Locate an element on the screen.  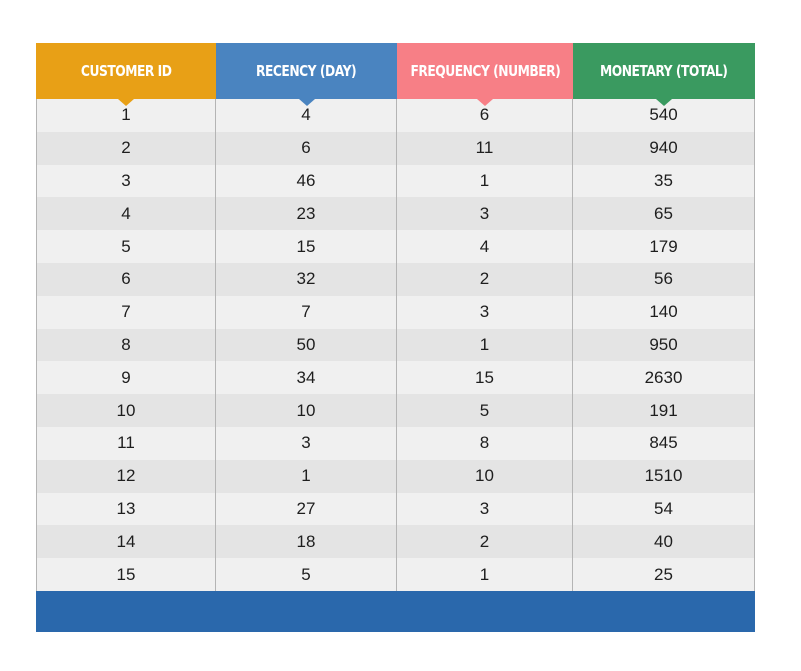
cell-recency: 4 is located at coordinates (306, 115).